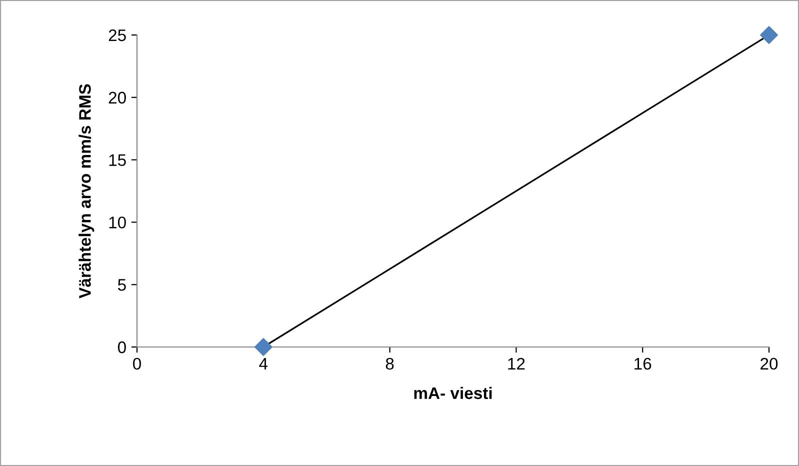 This screenshot has width=799, height=466. What do you see at coordinates (390, 364) in the screenshot?
I see `x-tick-label: 8` at bounding box center [390, 364].